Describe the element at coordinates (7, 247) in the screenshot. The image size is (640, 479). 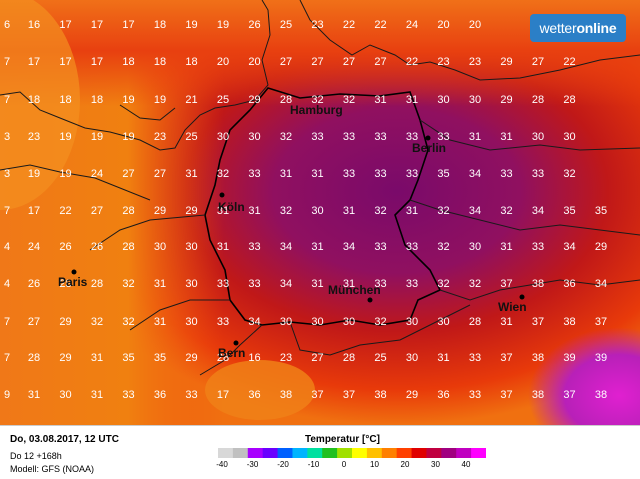
I see `temperature-value: 4` at that location.